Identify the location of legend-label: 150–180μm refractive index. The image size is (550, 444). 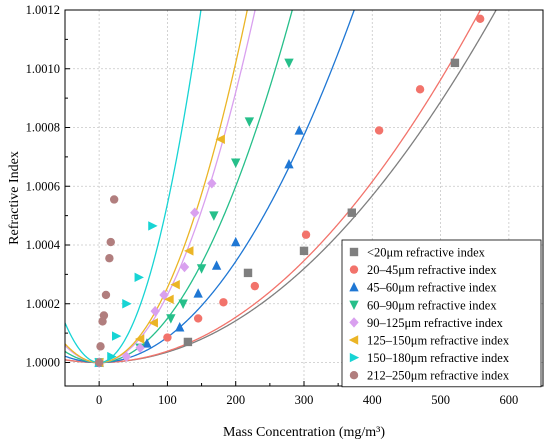
(438, 358).